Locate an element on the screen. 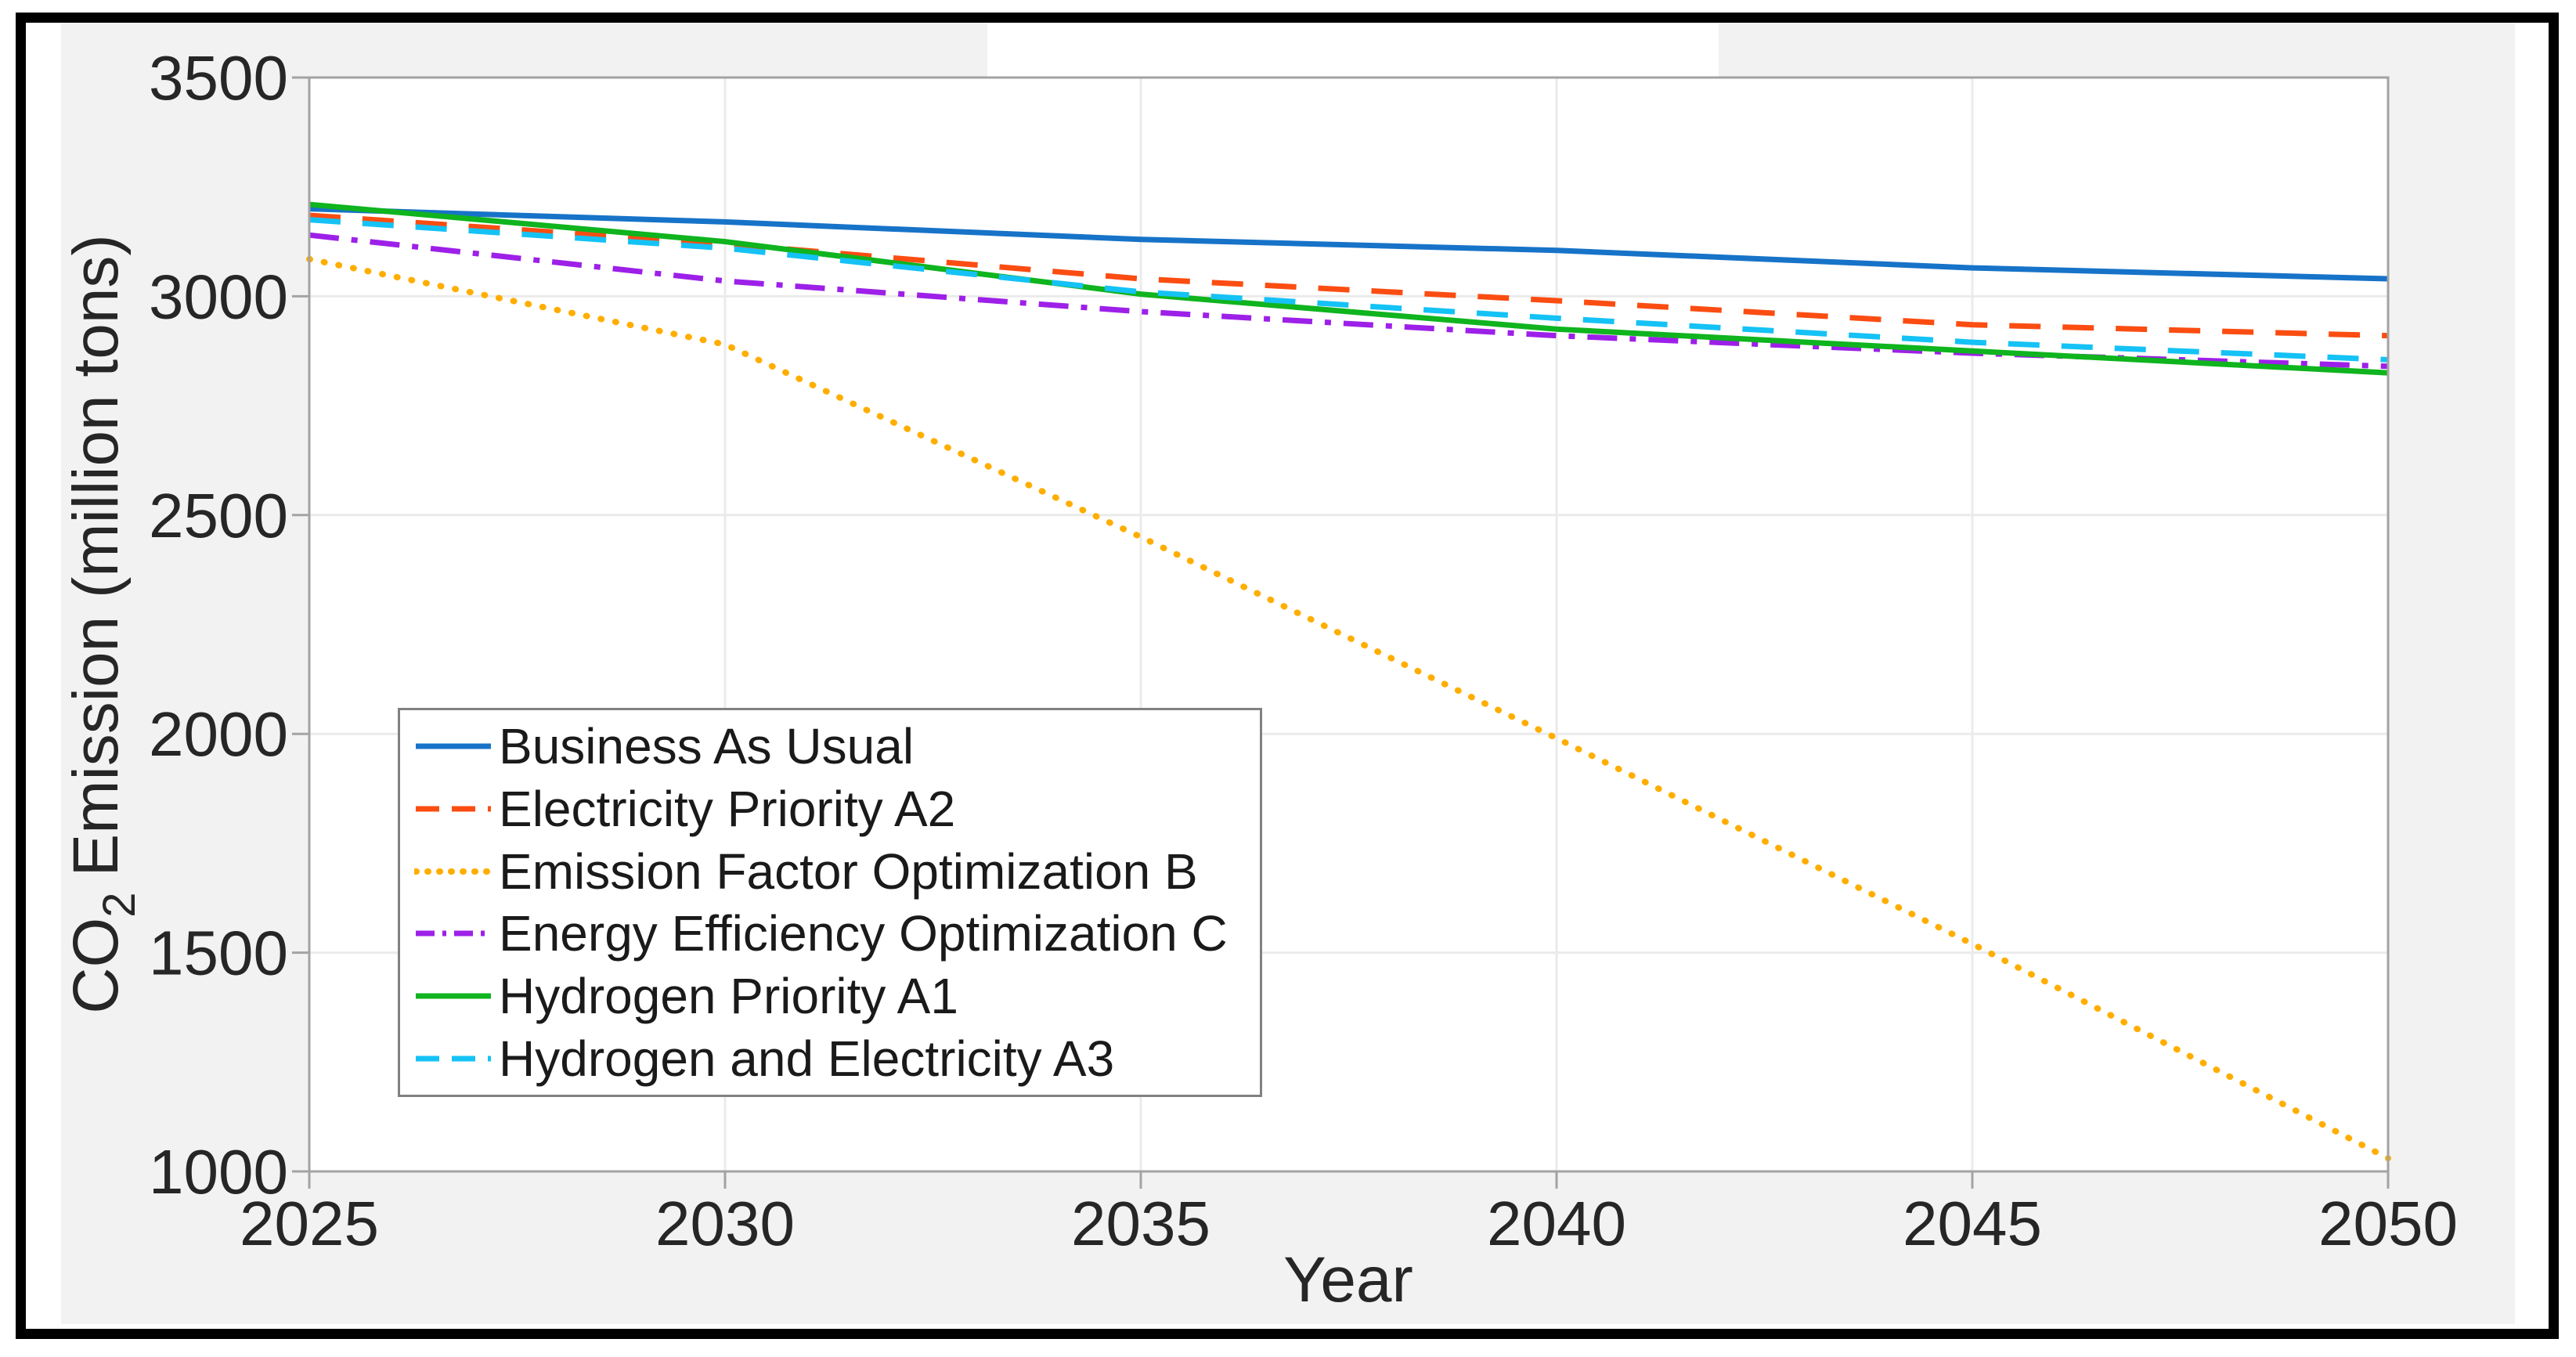  x-tick-label: 2035 is located at coordinates (1140, 1223).